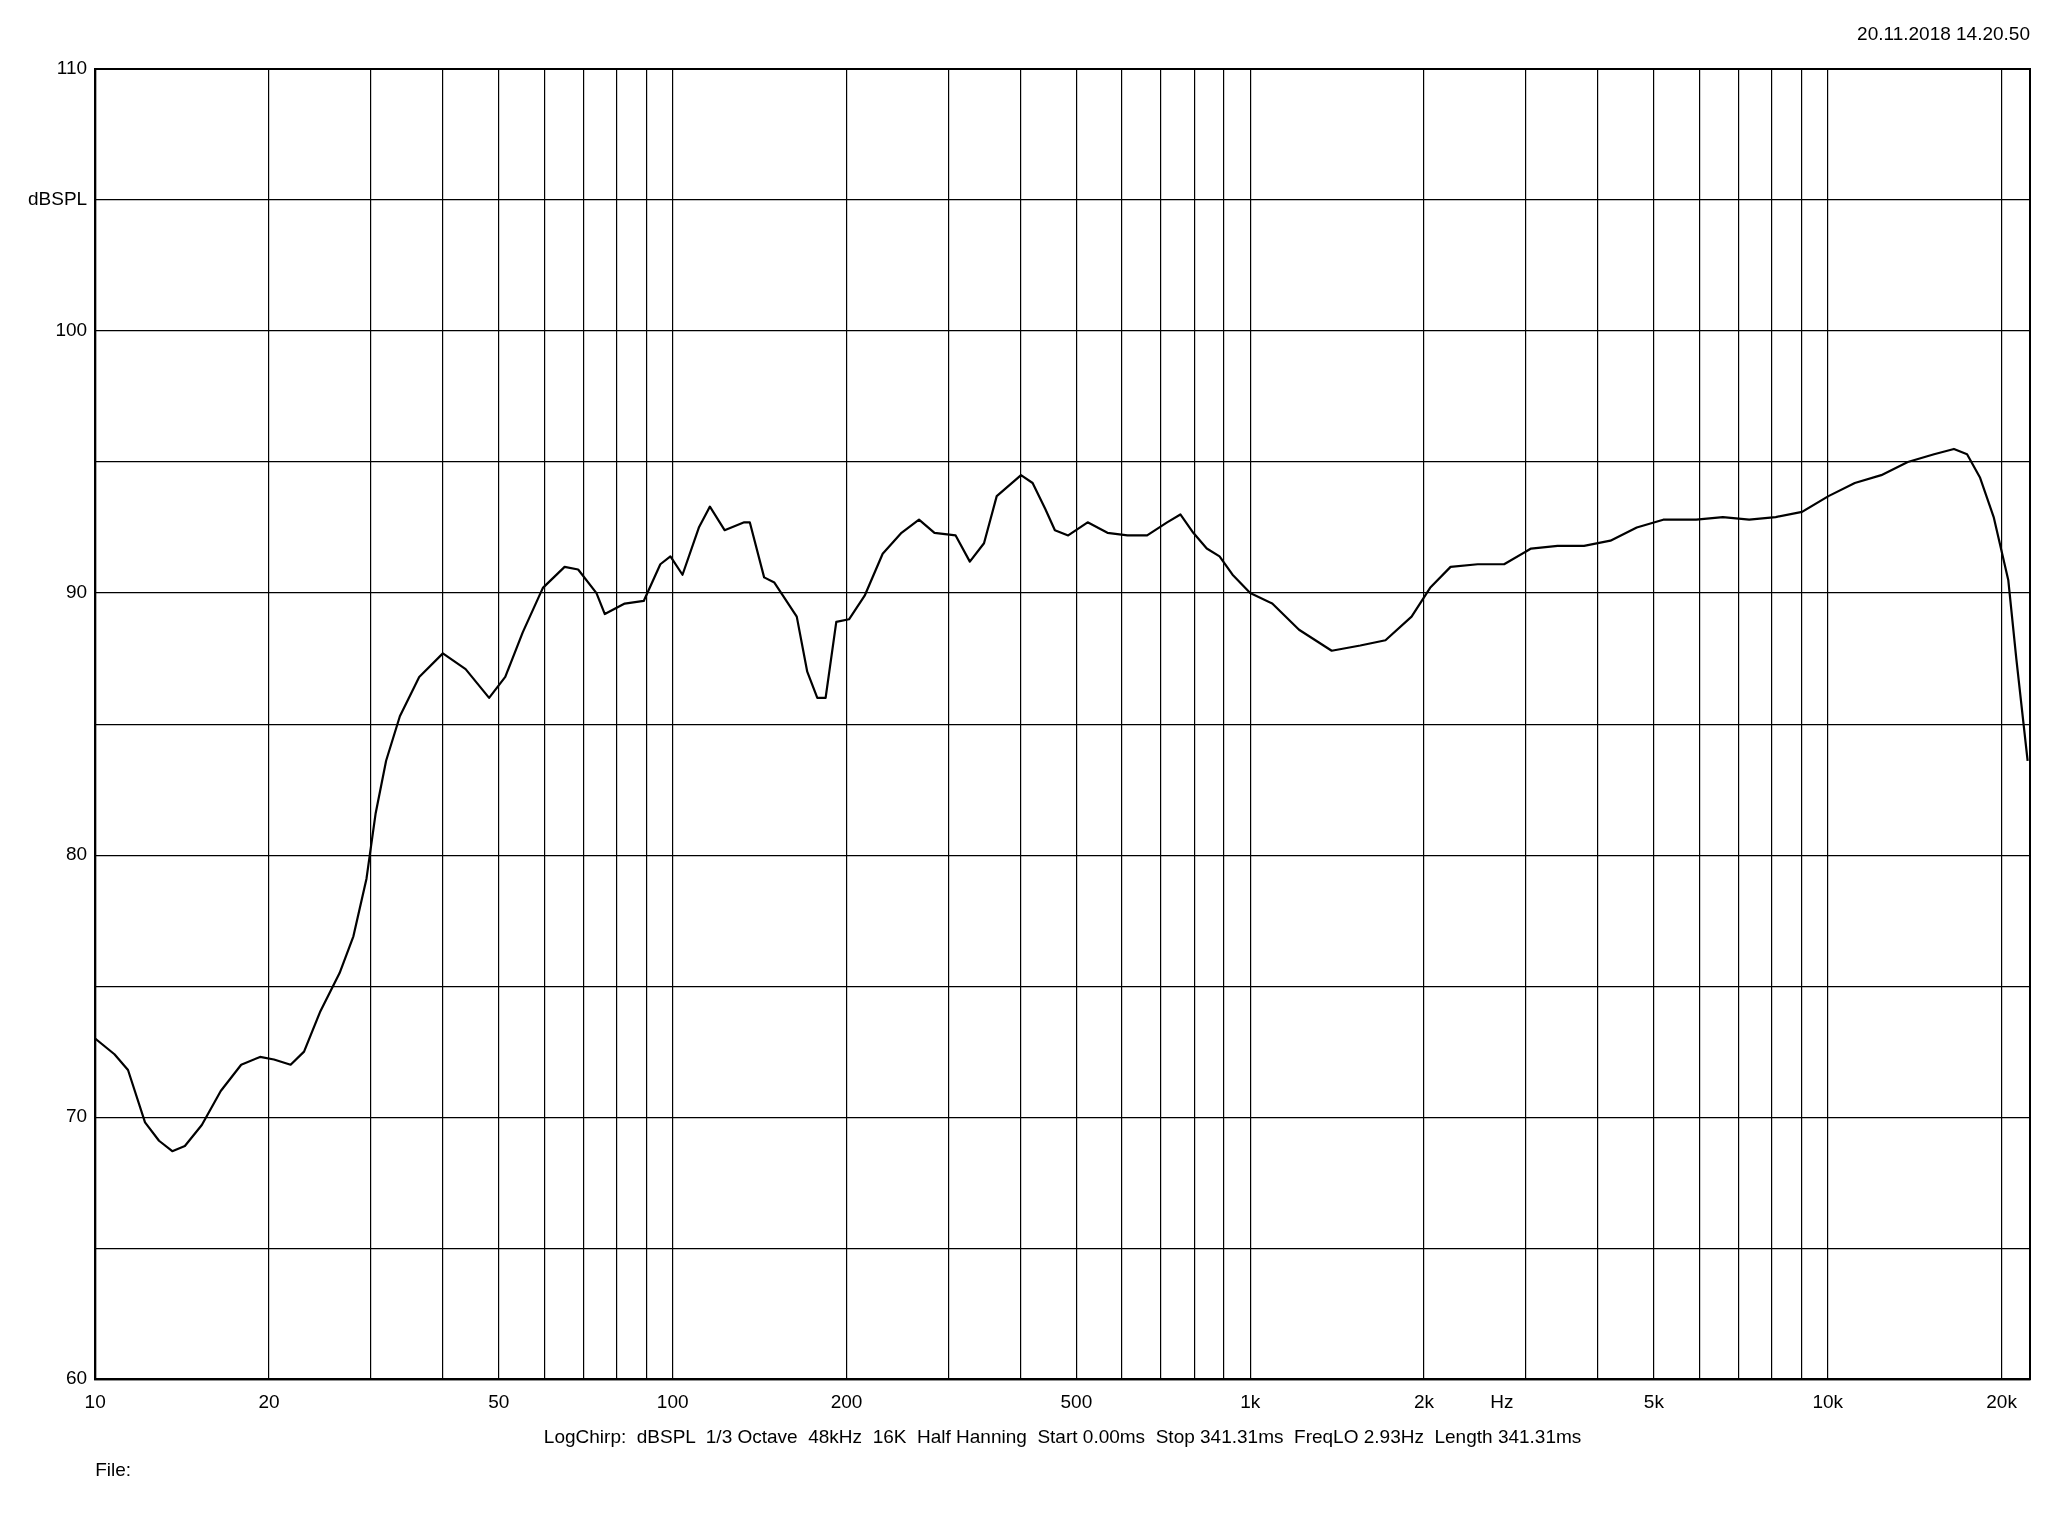 The height and width of the screenshot is (1536, 2048). I want to click on y-tick-label: 110, so click(72, 68).